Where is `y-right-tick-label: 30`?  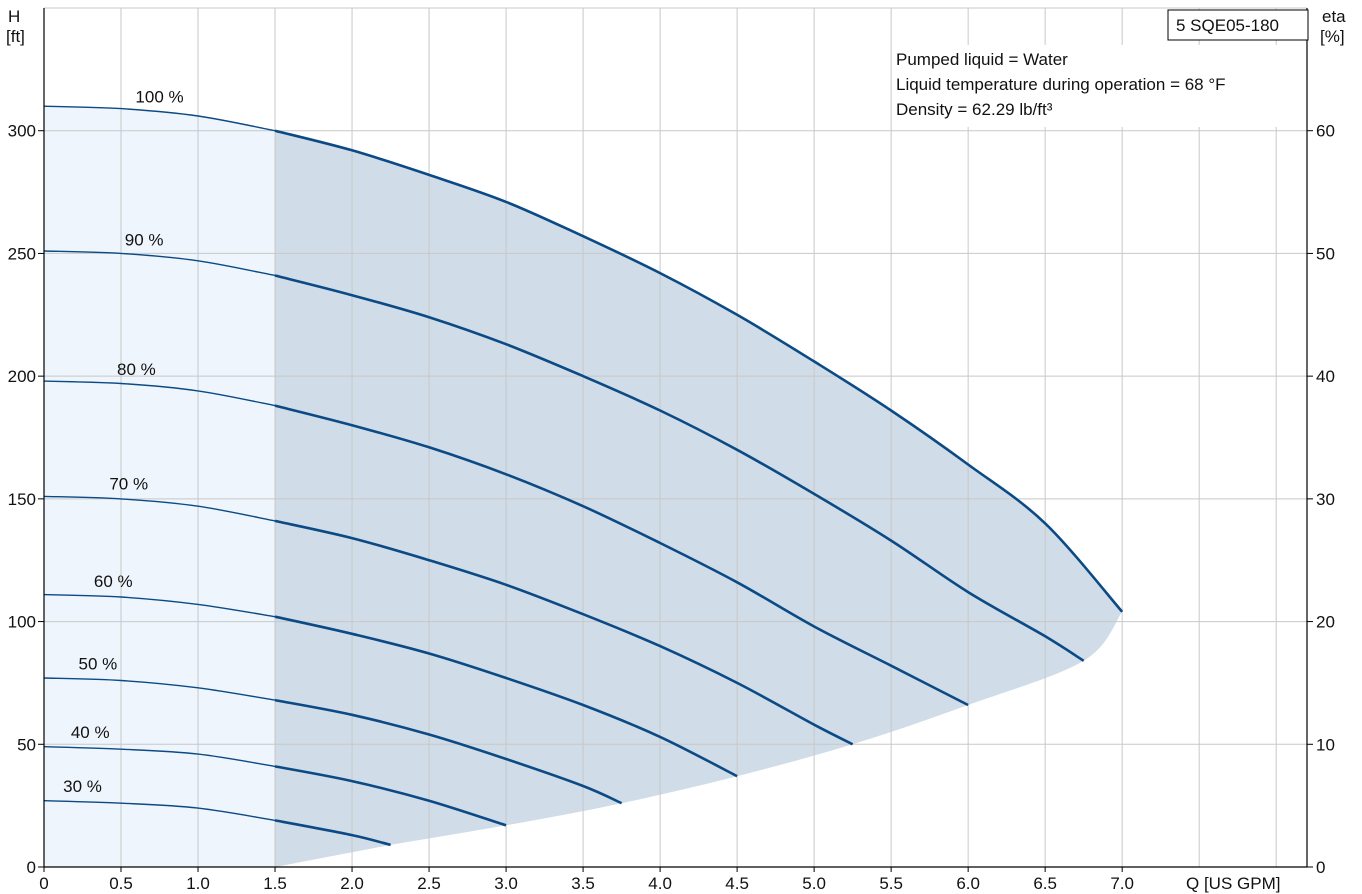 y-right-tick-label: 30 is located at coordinates (1325, 499).